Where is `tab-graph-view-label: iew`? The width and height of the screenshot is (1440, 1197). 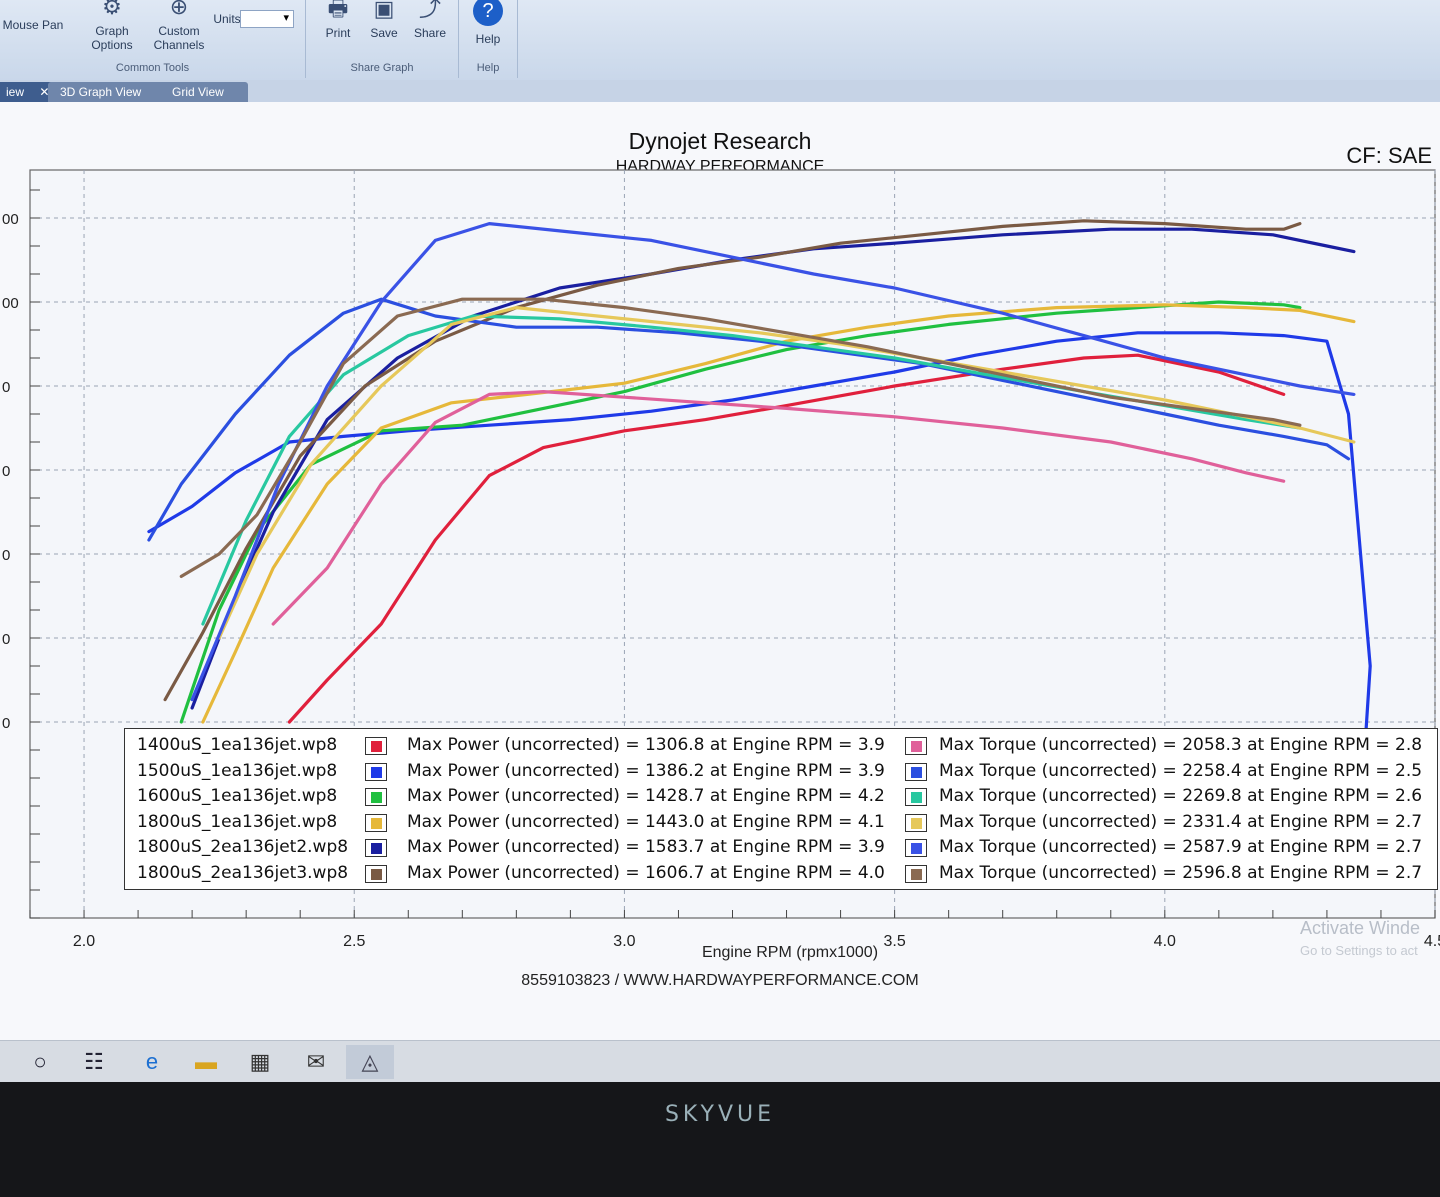 tab-graph-view-label: iew is located at coordinates (15, 92).